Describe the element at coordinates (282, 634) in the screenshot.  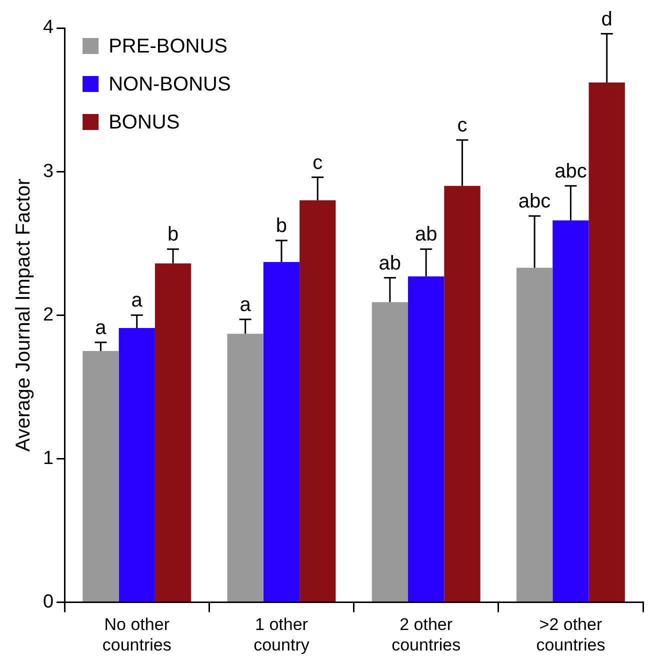
I see `x-tick-label: 1 other country` at that location.